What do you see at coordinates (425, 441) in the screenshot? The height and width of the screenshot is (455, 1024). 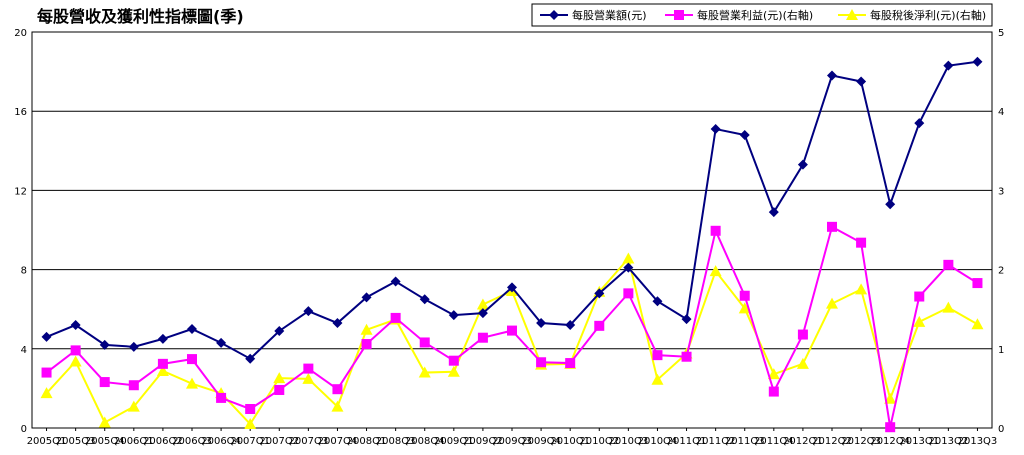 I see `x-tick-label: 2008Q4` at bounding box center [425, 441].